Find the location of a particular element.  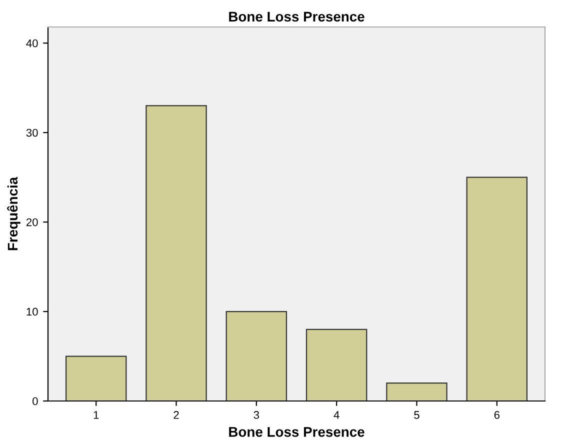

x-axis-title: Bone Loss Presence is located at coordinates (296, 432).